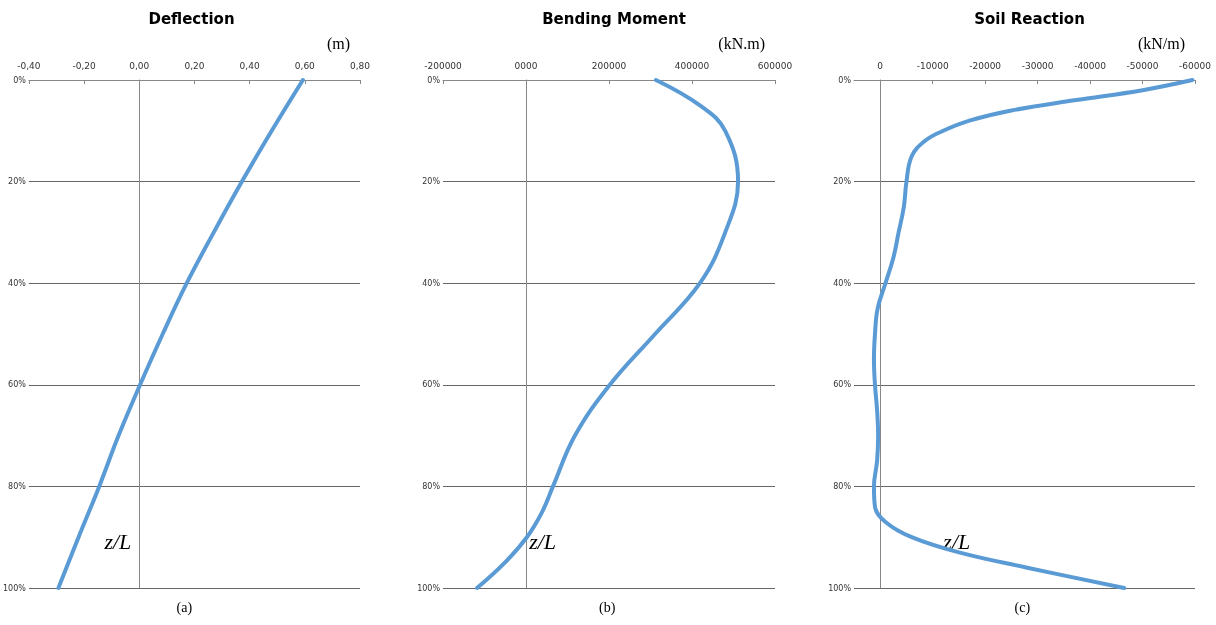  Describe the element at coordinates (1195, 65) in the screenshot. I see `x-tick-label: -60000` at that location.